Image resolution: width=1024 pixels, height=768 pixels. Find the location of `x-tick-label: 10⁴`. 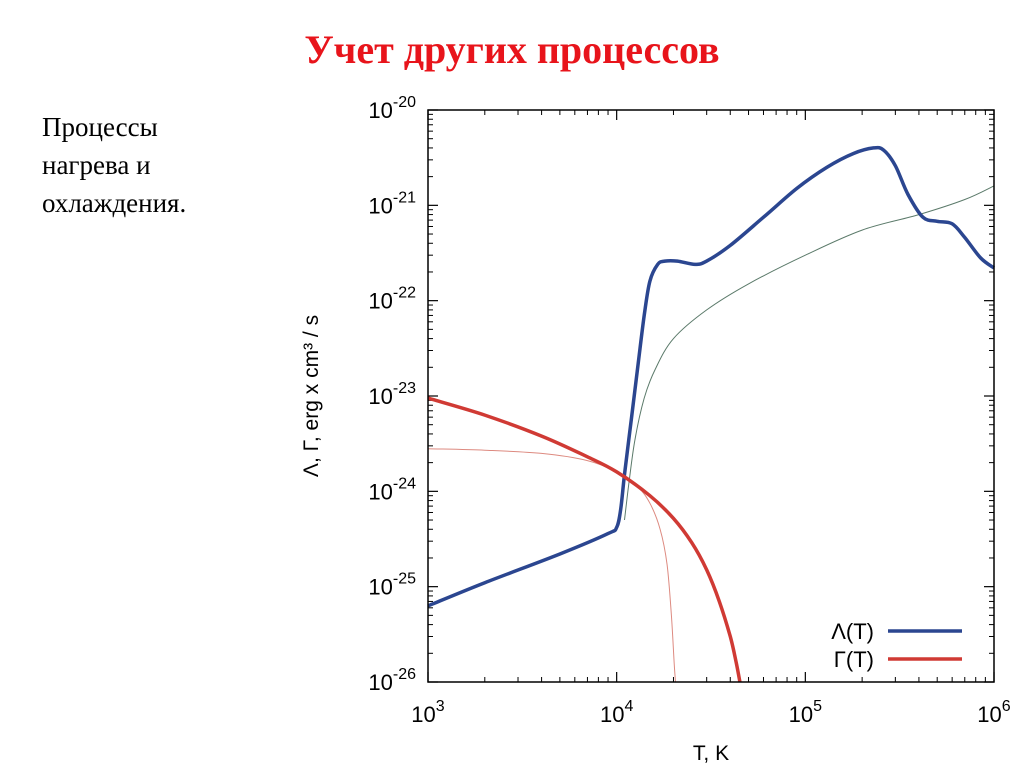

x-tick-label: 10⁴ is located at coordinates (616, 712).